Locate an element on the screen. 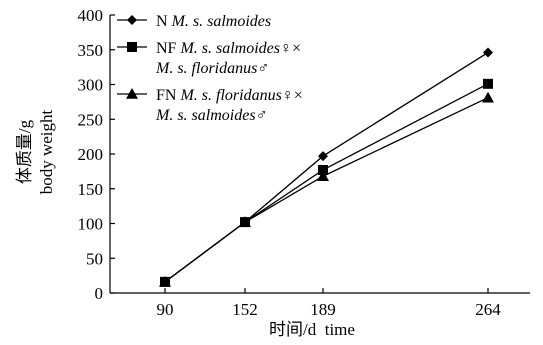 The height and width of the screenshot is (345, 543). y-tick-label: 150 is located at coordinates (91, 189).